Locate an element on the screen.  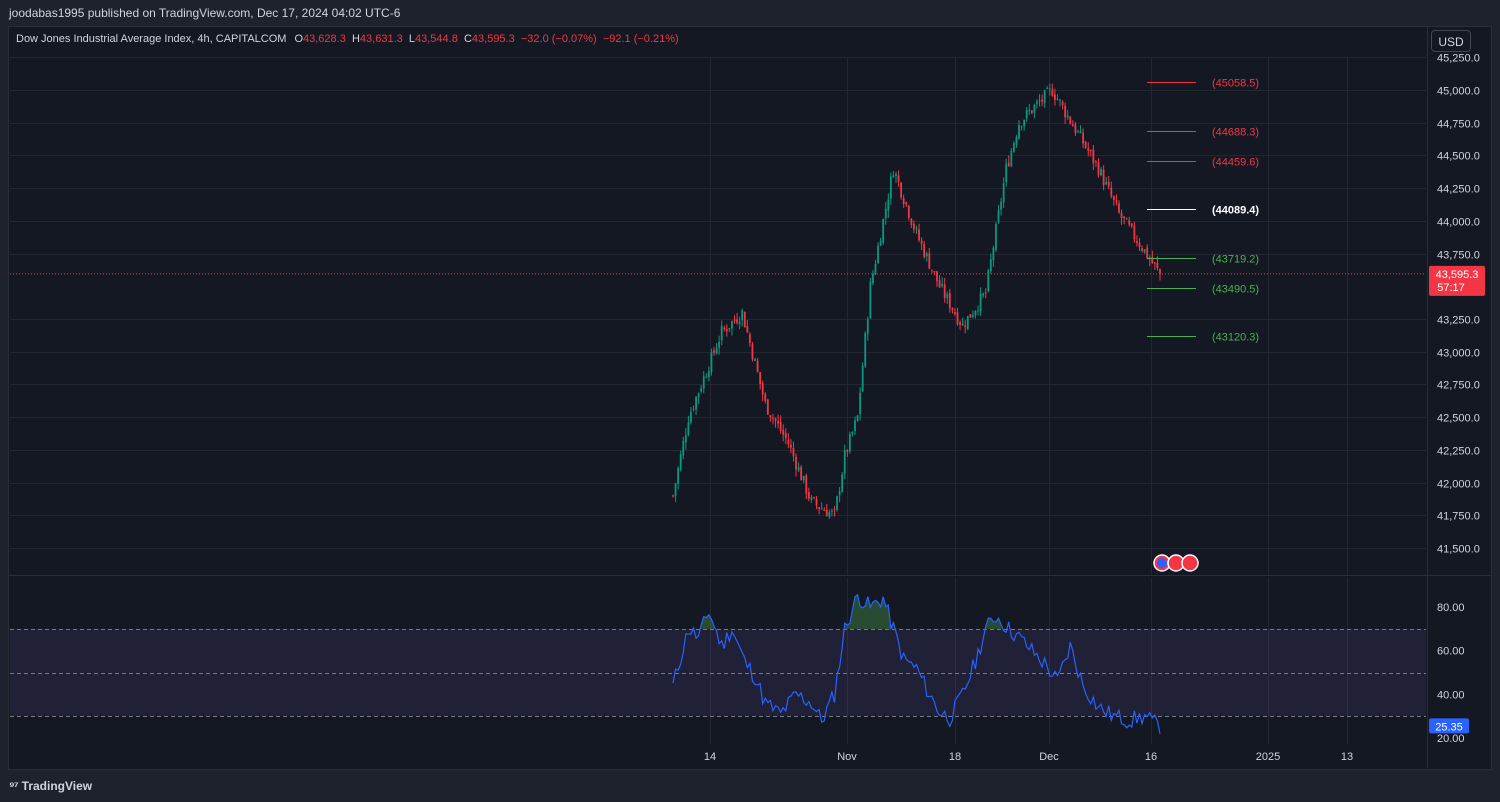
price-axis-label: 42,000.0 is located at coordinates (1458, 485).